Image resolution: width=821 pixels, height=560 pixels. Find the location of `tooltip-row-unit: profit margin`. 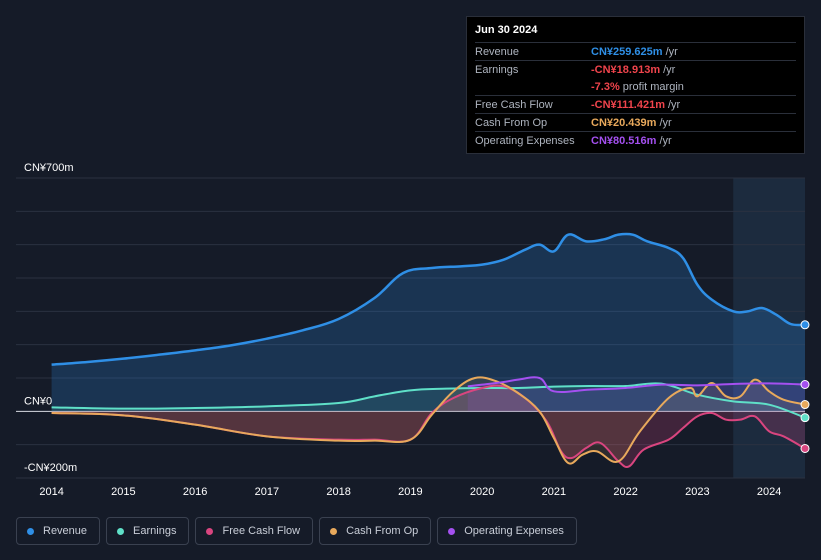

tooltip-row-unit: profit margin is located at coordinates (653, 86).